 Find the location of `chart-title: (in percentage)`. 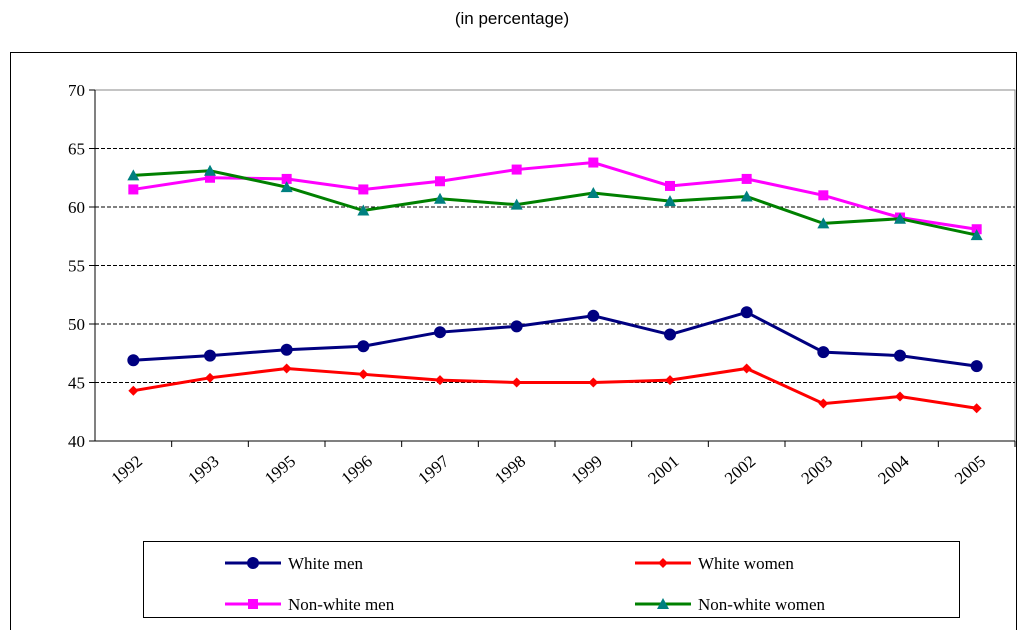

chart-title: (in percentage) is located at coordinates (512, 18).